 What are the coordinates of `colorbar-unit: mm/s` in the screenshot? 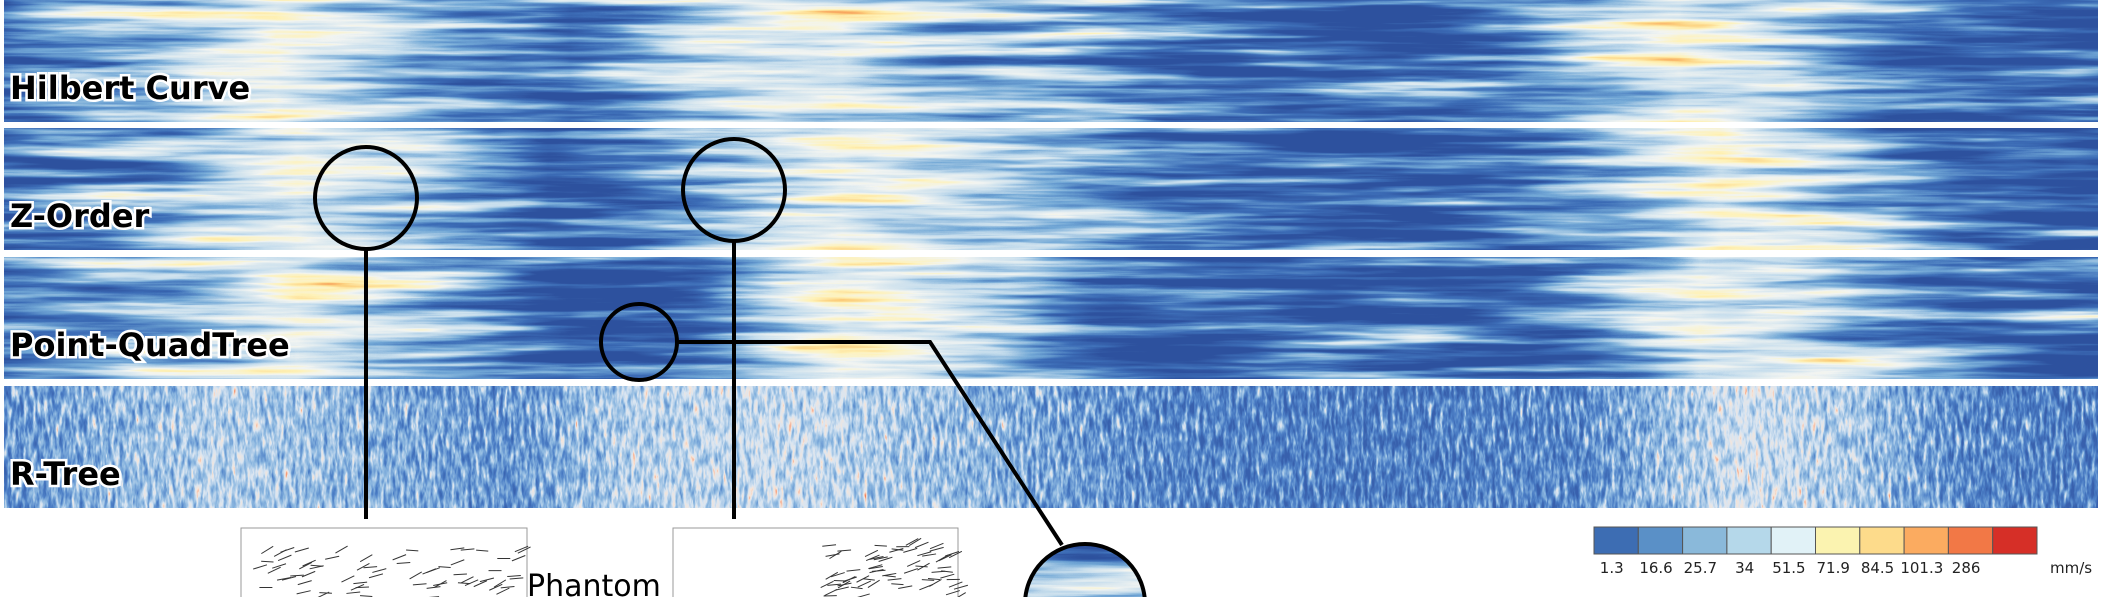 It's located at (2071, 568).